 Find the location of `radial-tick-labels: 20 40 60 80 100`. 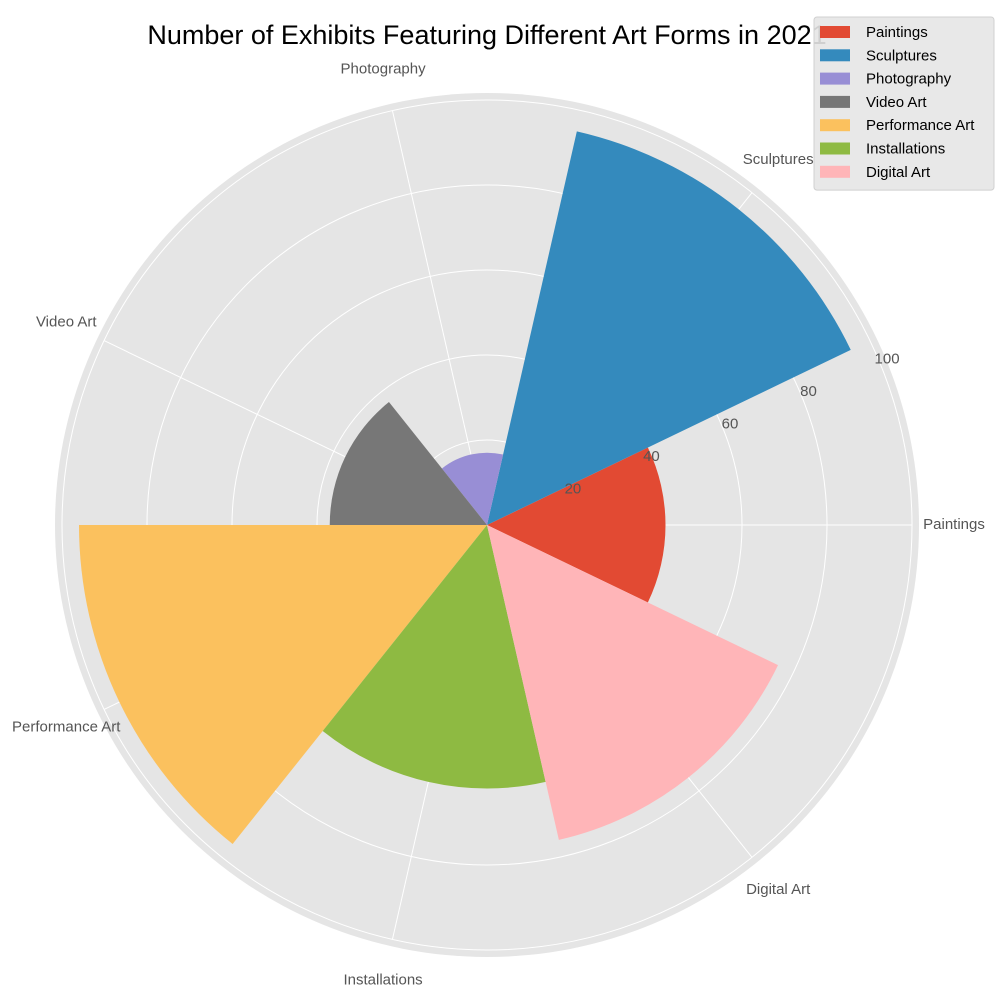

radial-tick-labels: 20 40 60 80 100 is located at coordinates (732, 423).